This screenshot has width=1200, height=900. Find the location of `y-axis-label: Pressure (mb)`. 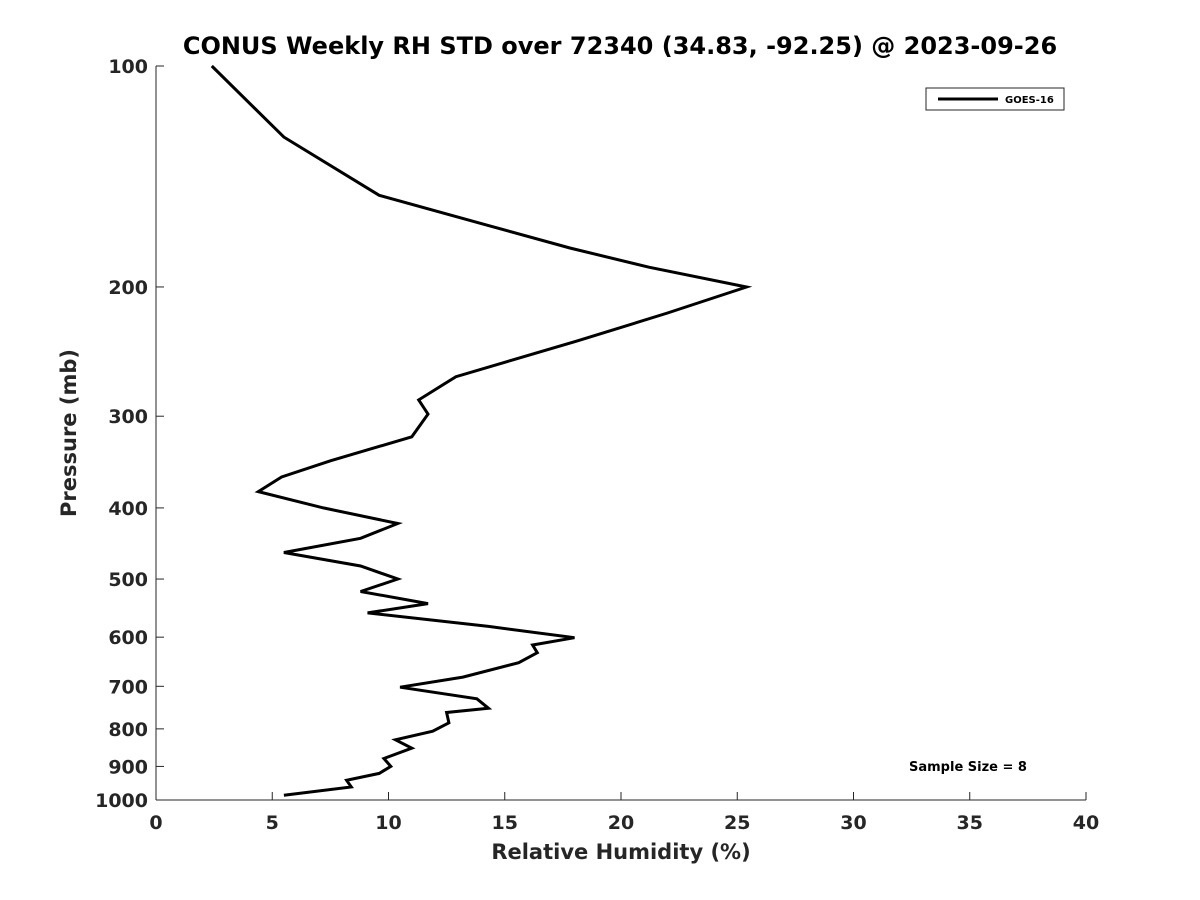

y-axis-label: Pressure (mb) is located at coordinates (69, 433).